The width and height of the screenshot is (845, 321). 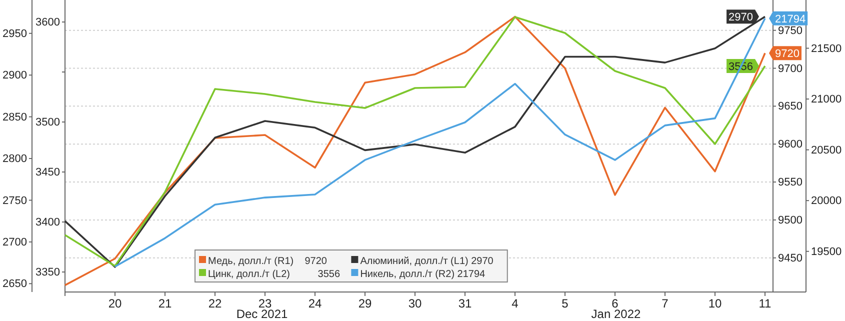 What do you see at coordinates (165, 303) in the screenshot?
I see `x-tick-label: 21` at bounding box center [165, 303].